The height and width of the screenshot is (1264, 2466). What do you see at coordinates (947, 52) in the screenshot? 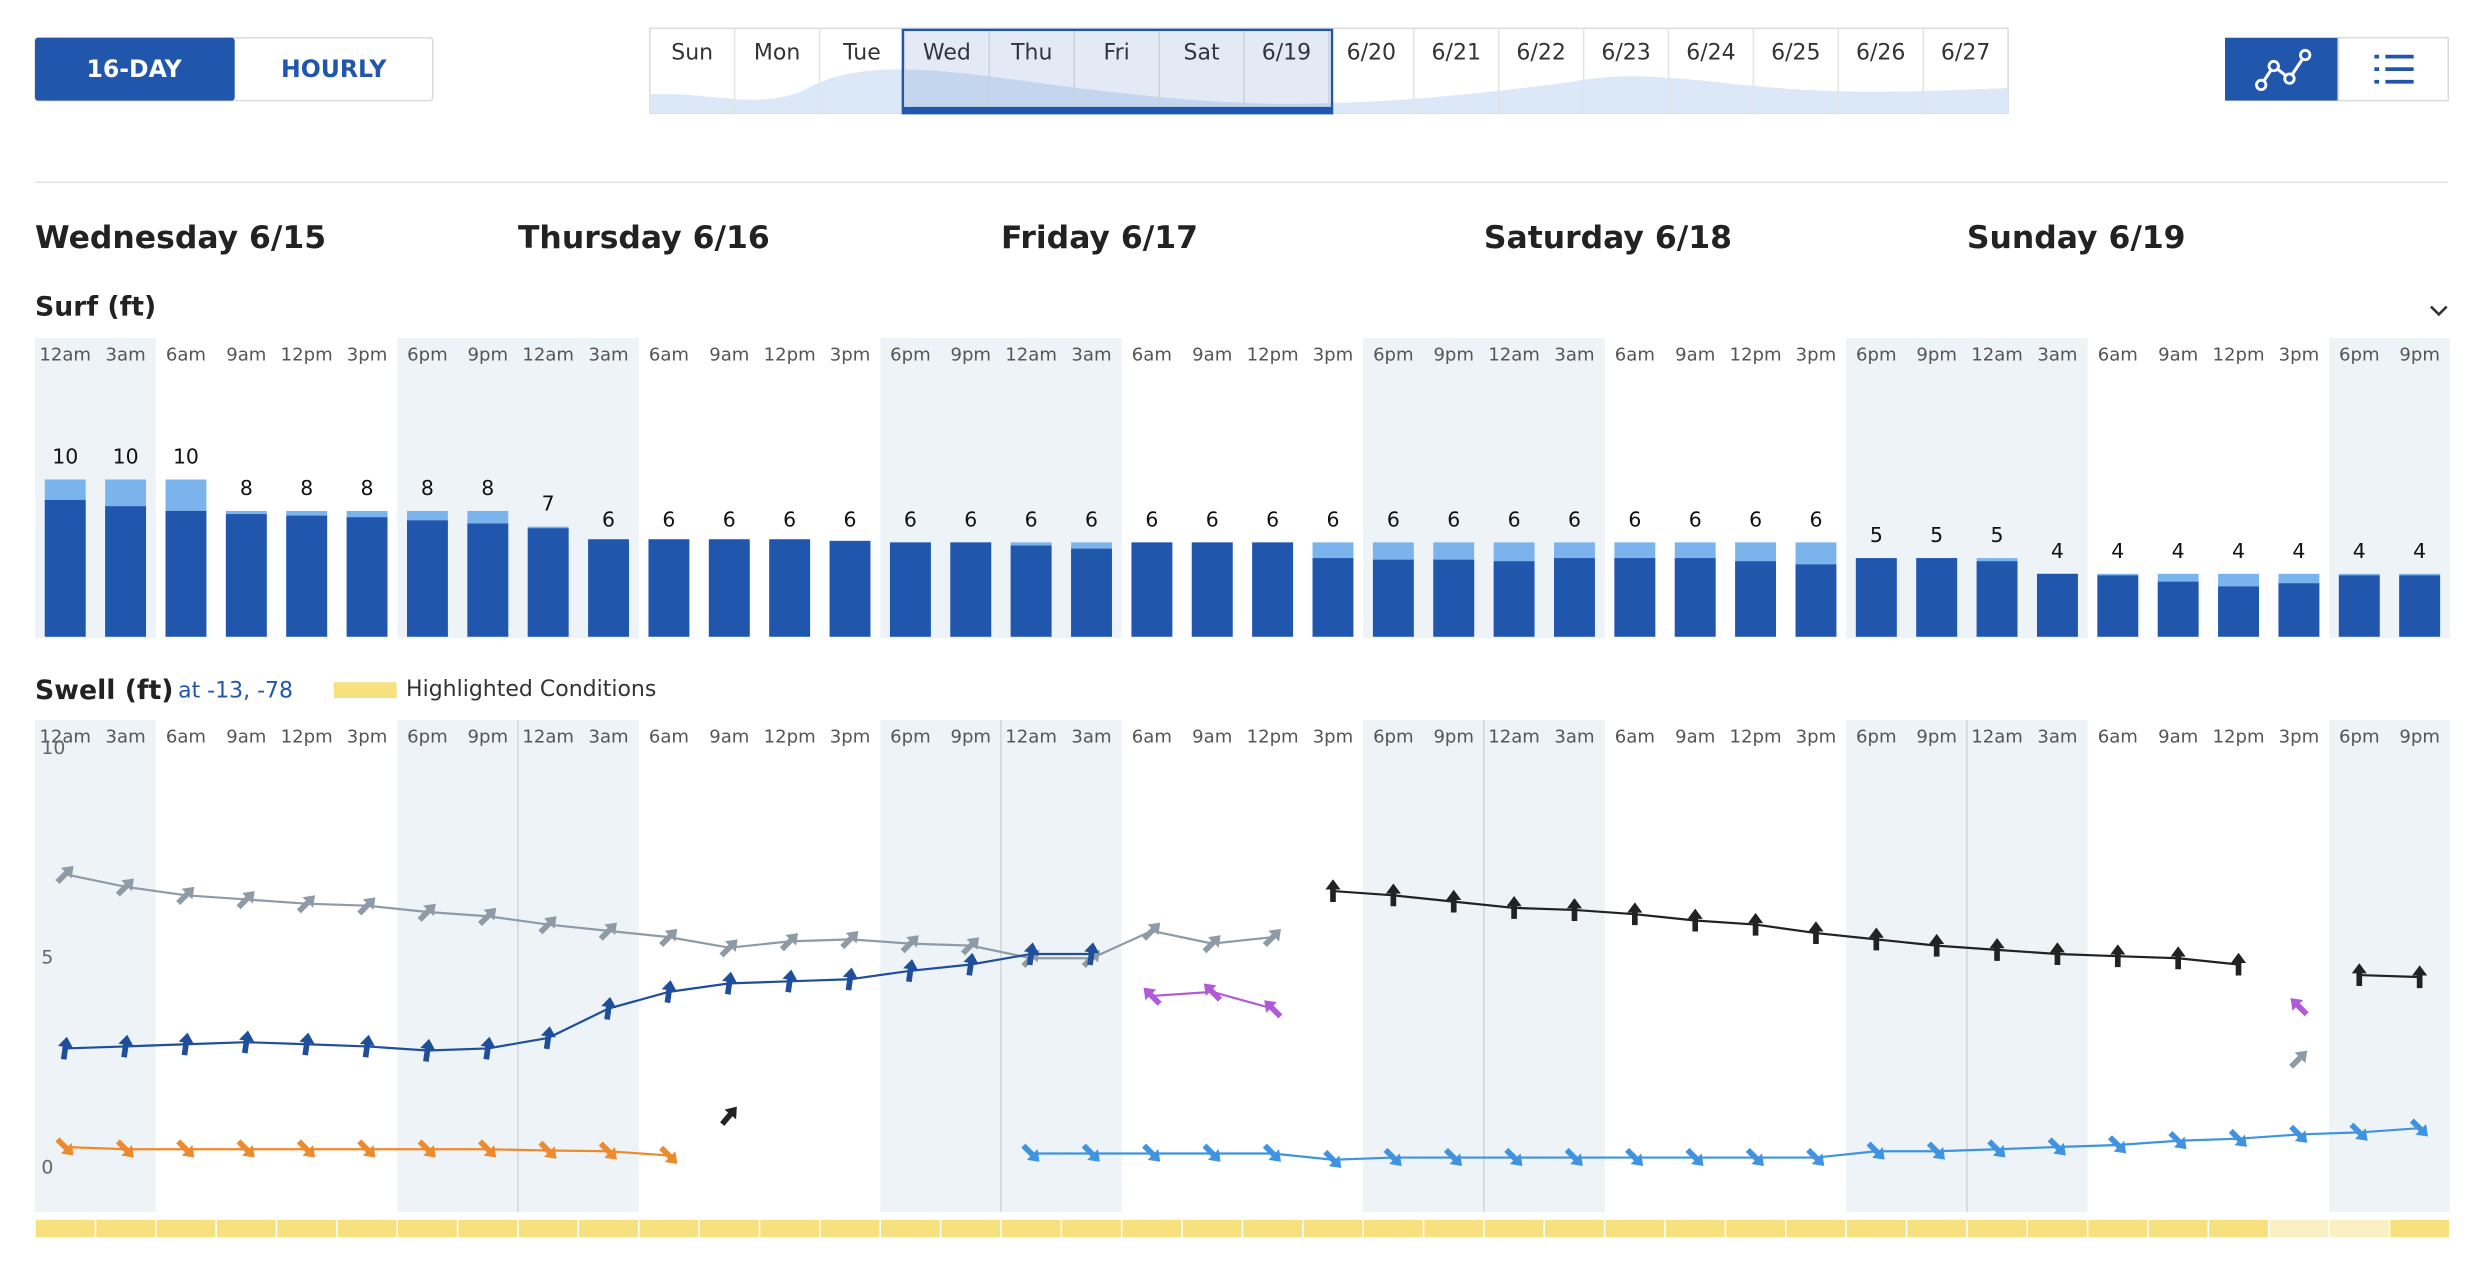
I see `strip-day: Wed` at bounding box center [947, 52].